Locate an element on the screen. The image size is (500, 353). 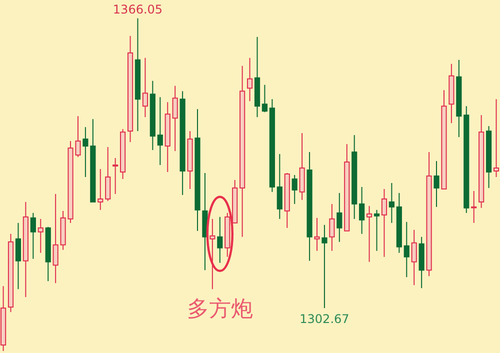
text: 1366.05 is located at coordinates (137, 9).